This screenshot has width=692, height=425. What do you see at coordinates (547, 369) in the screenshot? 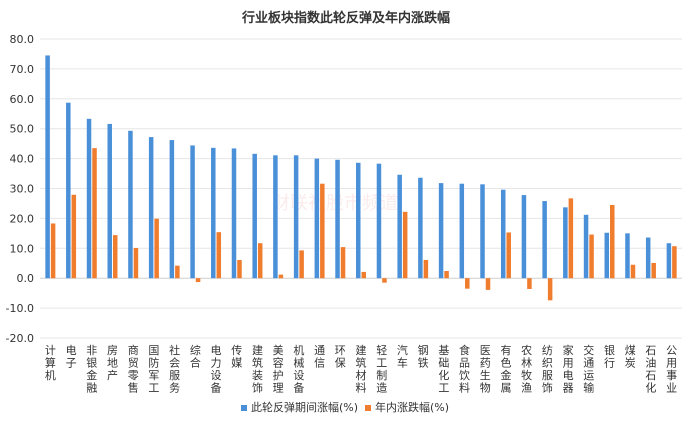
I see `x-tick-label: 纺织服饰` at bounding box center [547, 369].